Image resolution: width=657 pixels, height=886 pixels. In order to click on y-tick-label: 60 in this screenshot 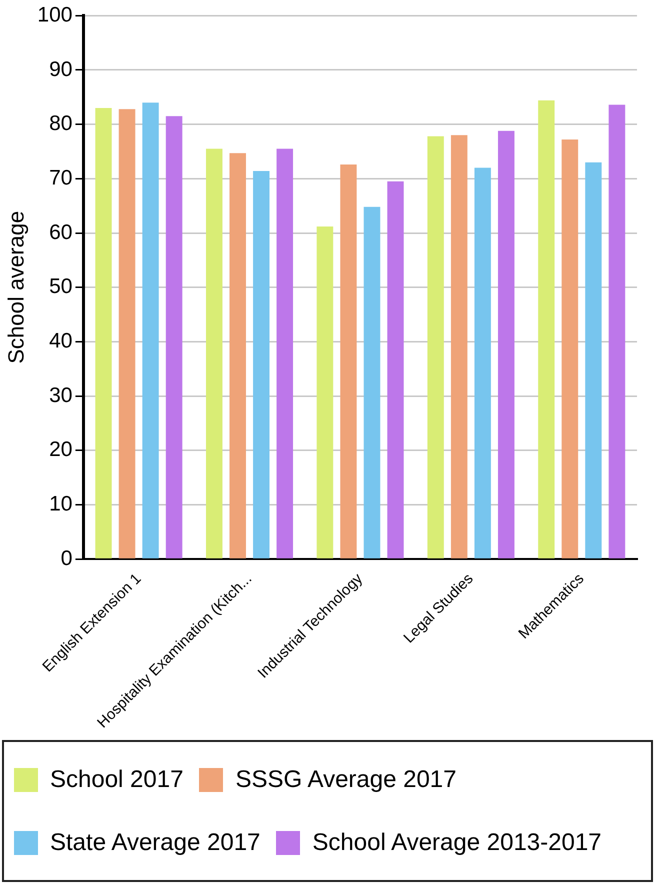, I will do `click(60, 232)`.